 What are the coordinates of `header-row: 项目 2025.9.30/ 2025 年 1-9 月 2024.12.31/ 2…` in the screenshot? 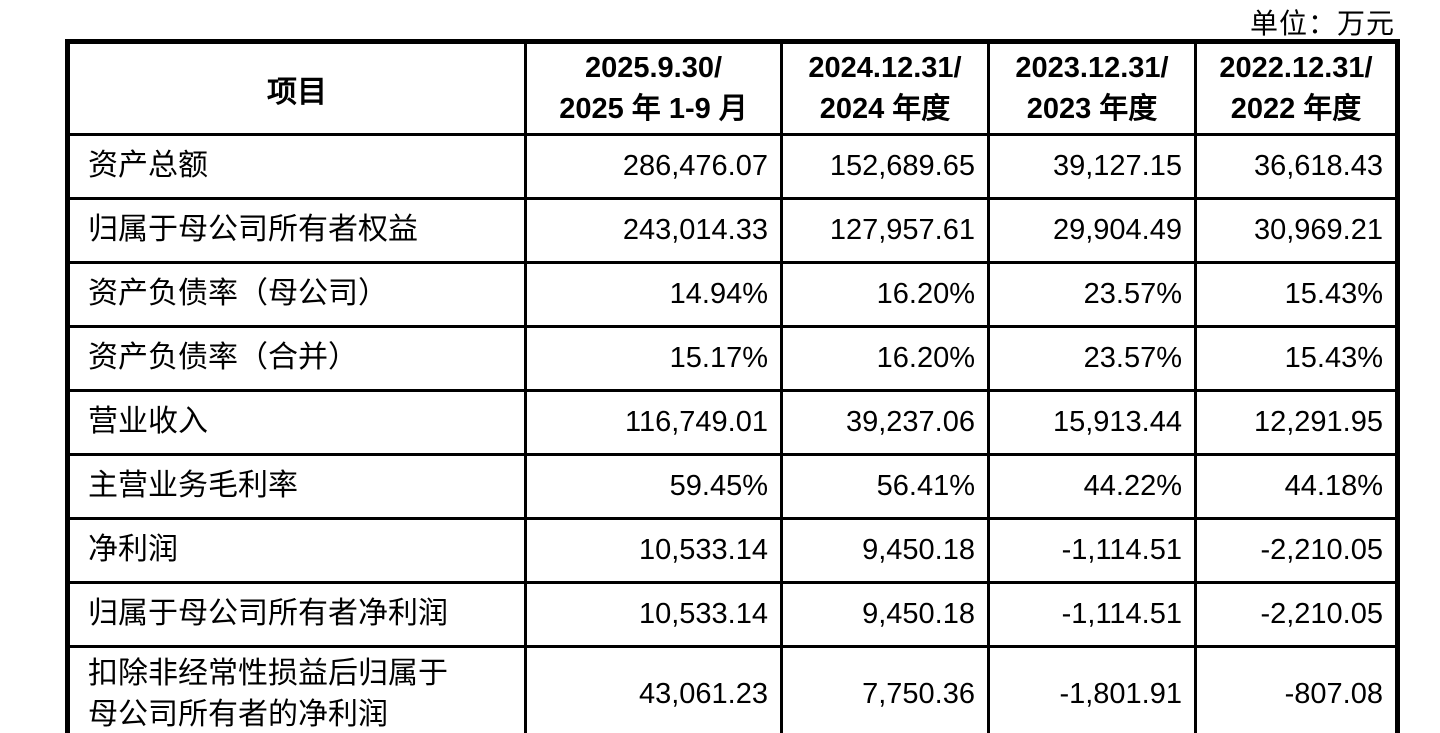 It's located at (732, 88).